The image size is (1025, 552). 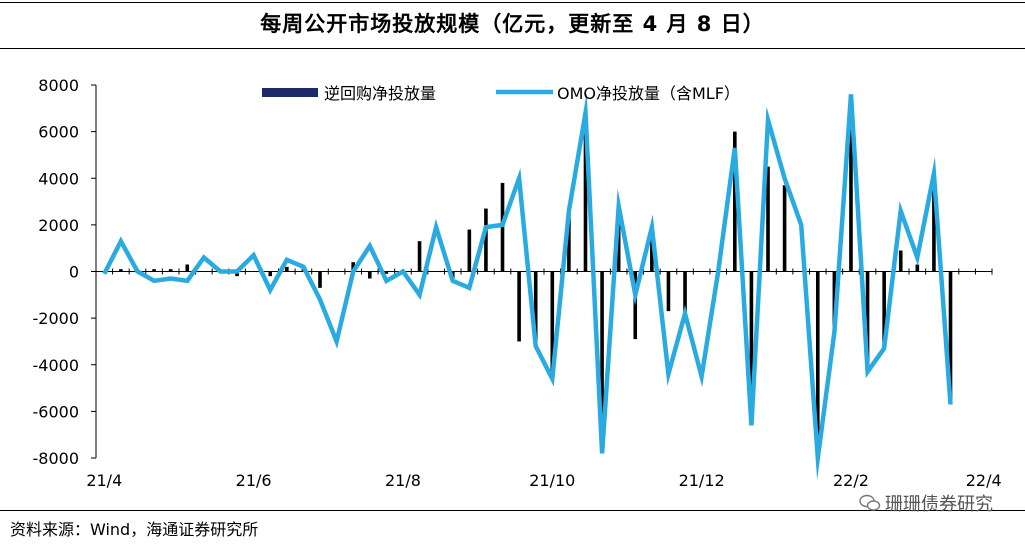 What do you see at coordinates (74, 272) in the screenshot?
I see `y-tick-label: 0` at bounding box center [74, 272].